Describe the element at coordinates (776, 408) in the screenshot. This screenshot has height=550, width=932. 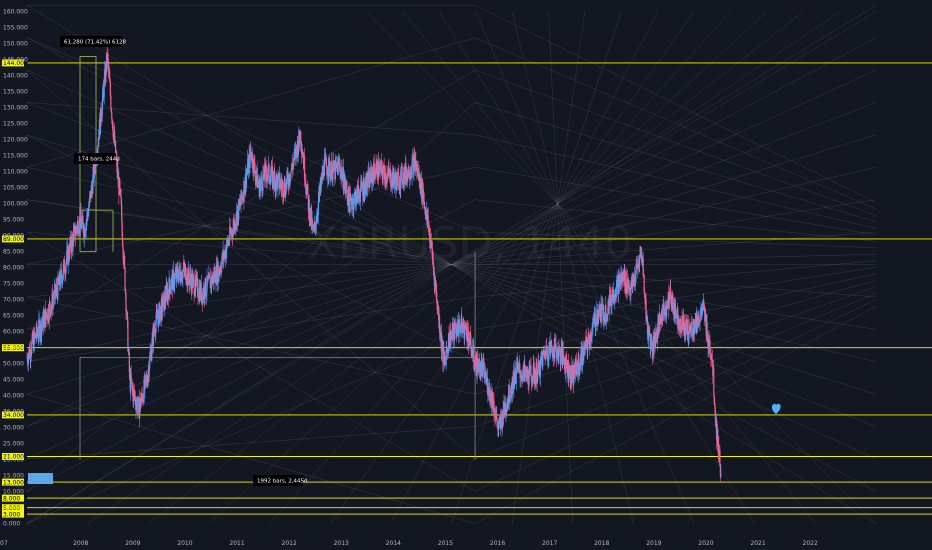
I see `heart-icon` at that location.